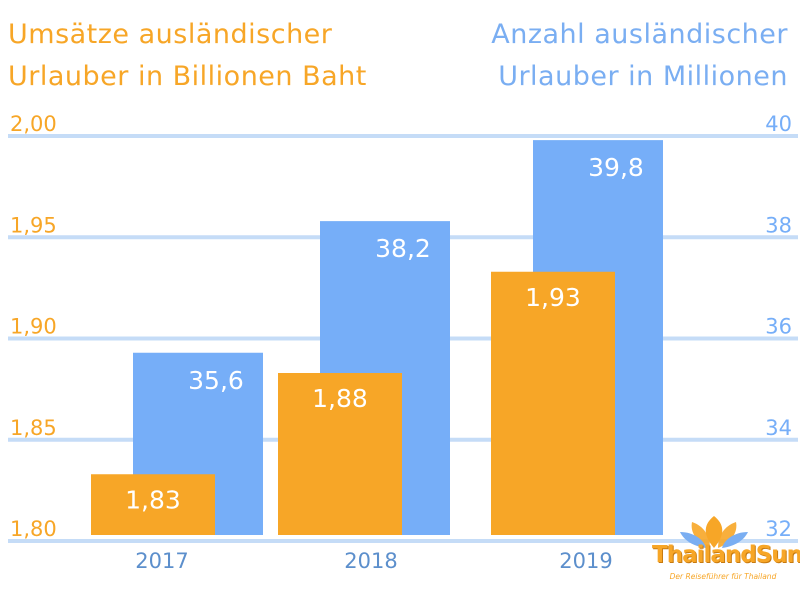 The height and width of the screenshot is (600, 800). Describe the element at coordinates (643, 76) in the screenshot. I see `right-axis-title-line-2: Urlauber in Millionen` at that location.